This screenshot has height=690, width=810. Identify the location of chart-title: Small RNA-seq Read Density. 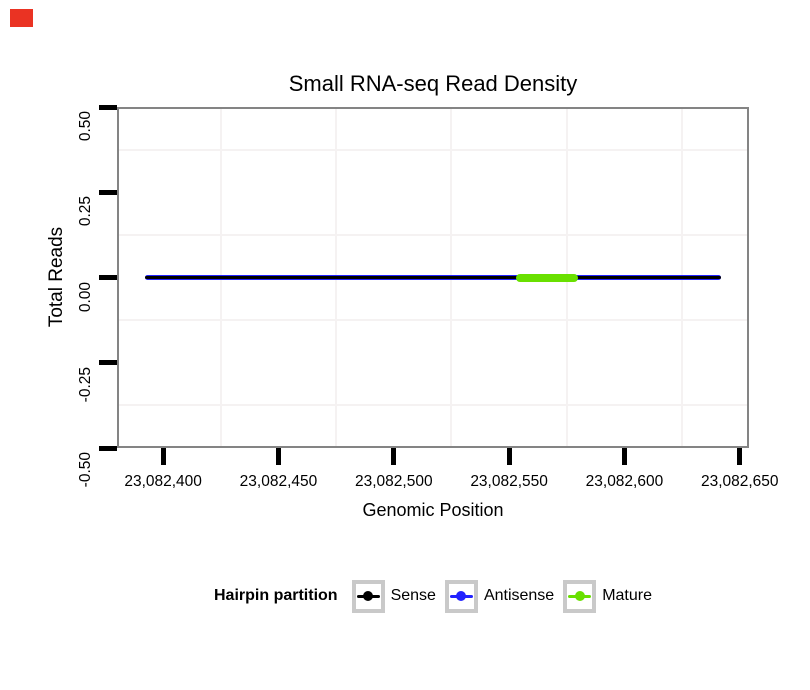
(433, 83).